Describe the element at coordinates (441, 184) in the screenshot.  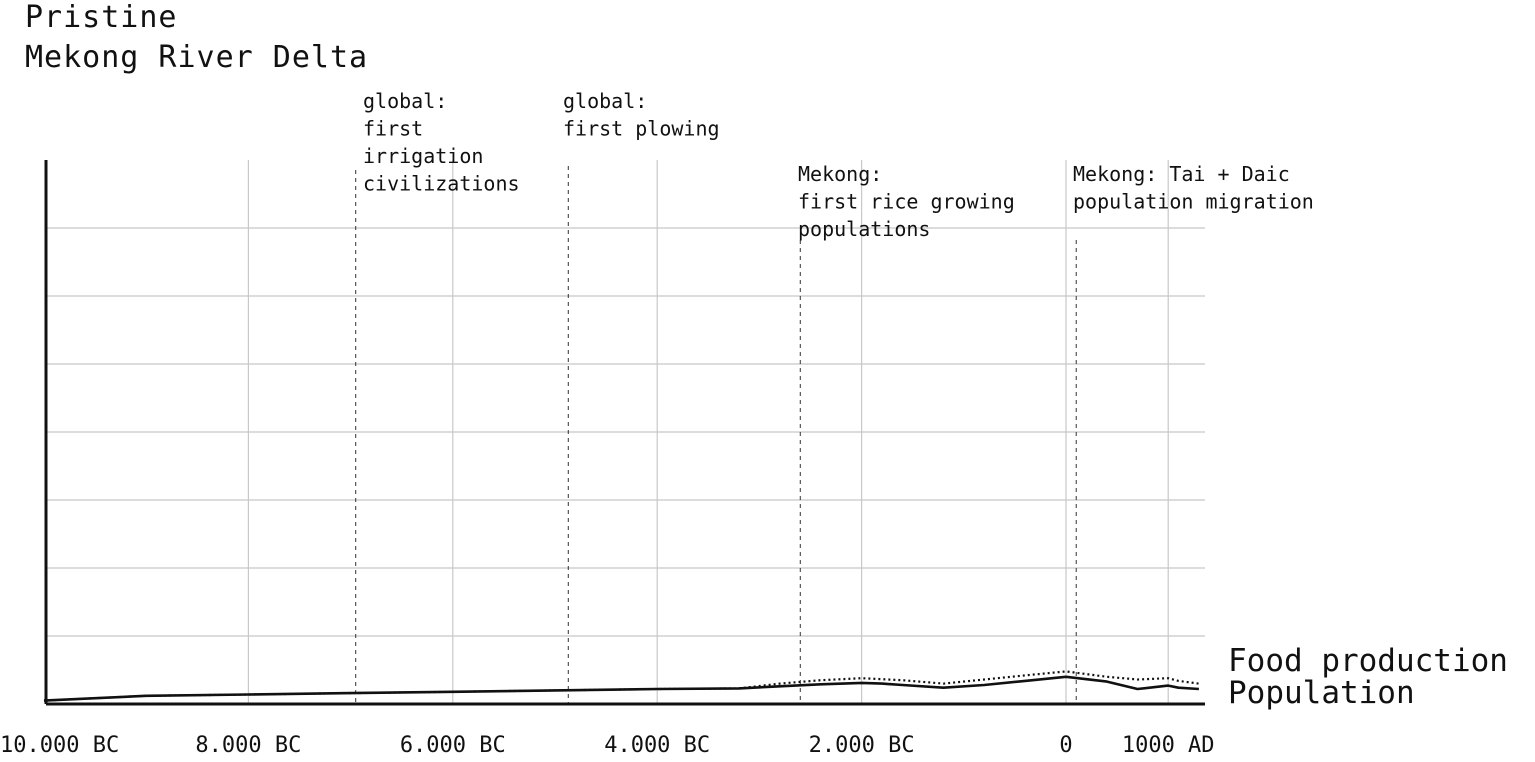
I see `annotation-label: civilizations` at that location.